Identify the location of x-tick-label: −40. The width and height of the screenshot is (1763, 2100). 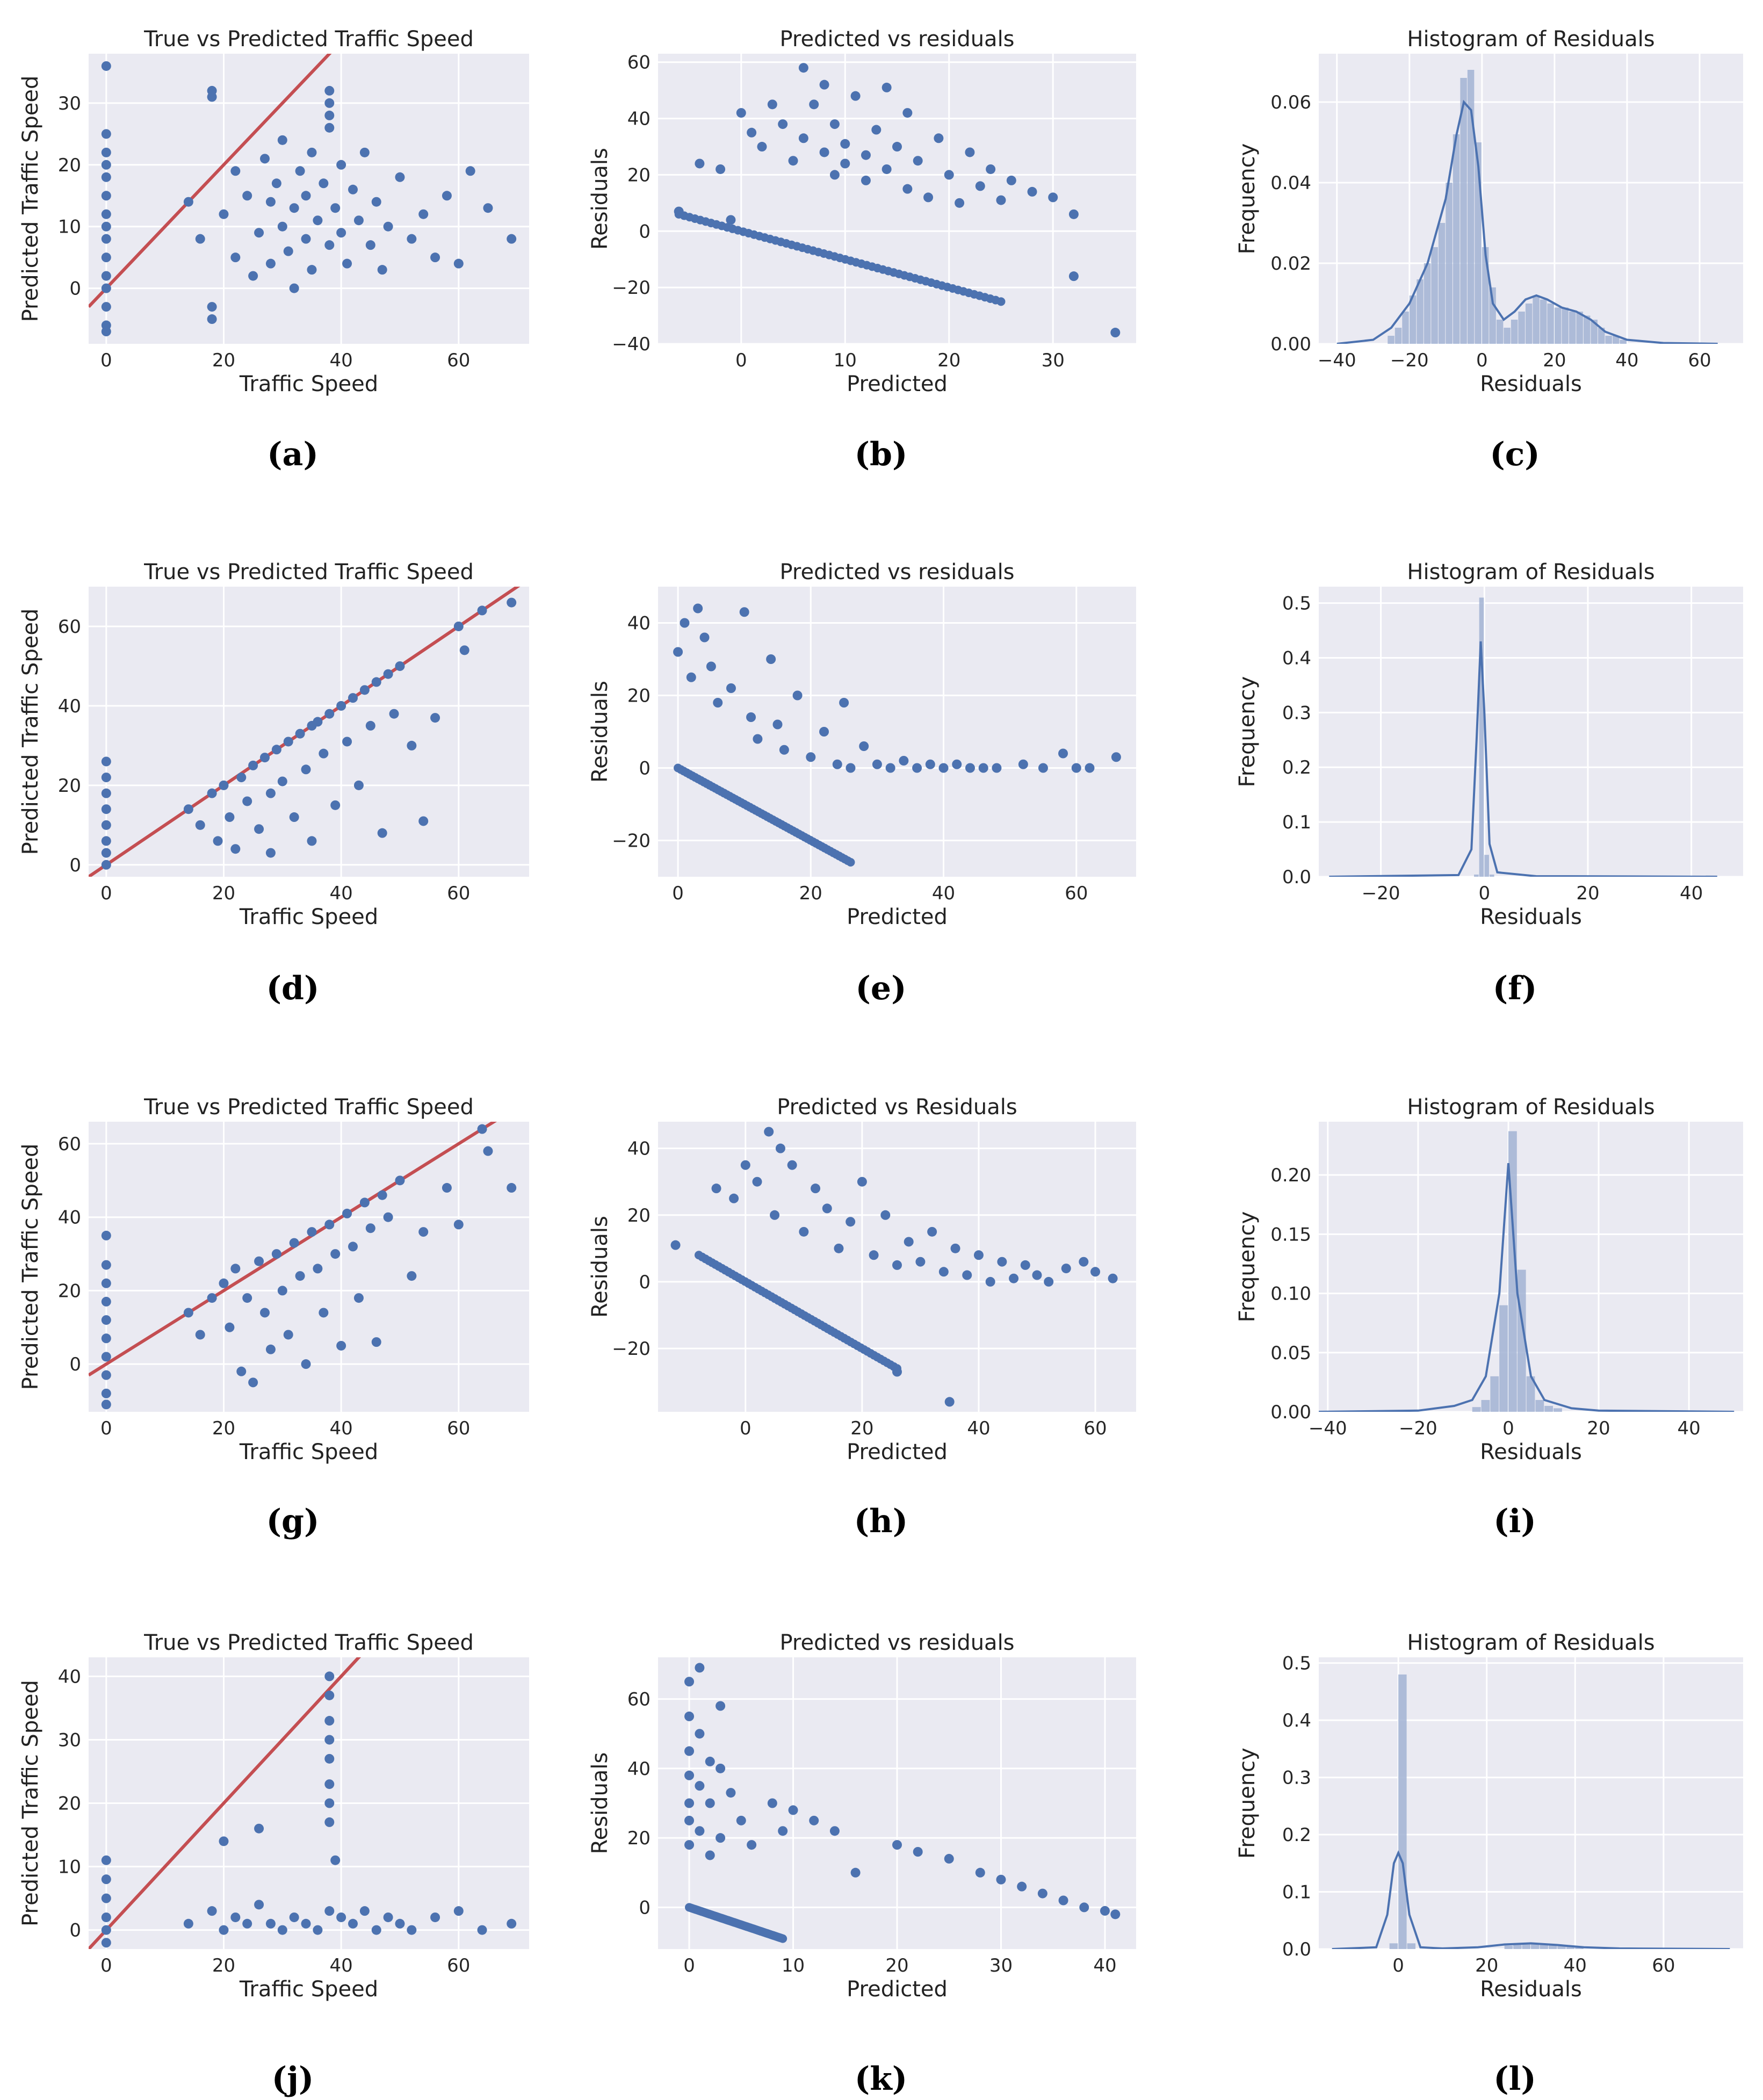
(1328, 1428).